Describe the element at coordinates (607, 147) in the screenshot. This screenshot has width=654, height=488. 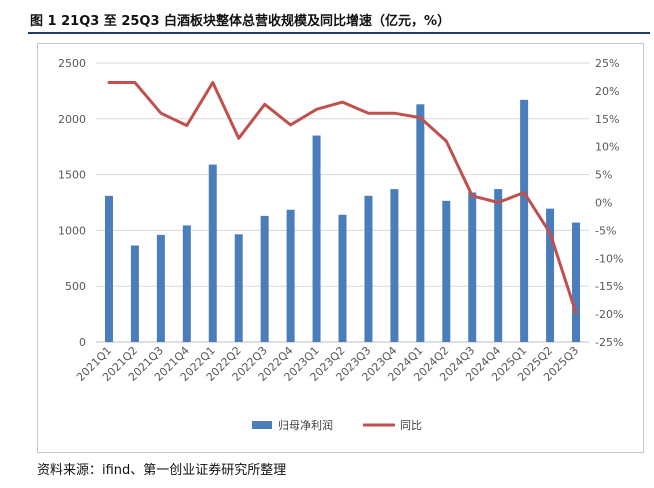
I see `y-right-tick-label: 10%` at that location.